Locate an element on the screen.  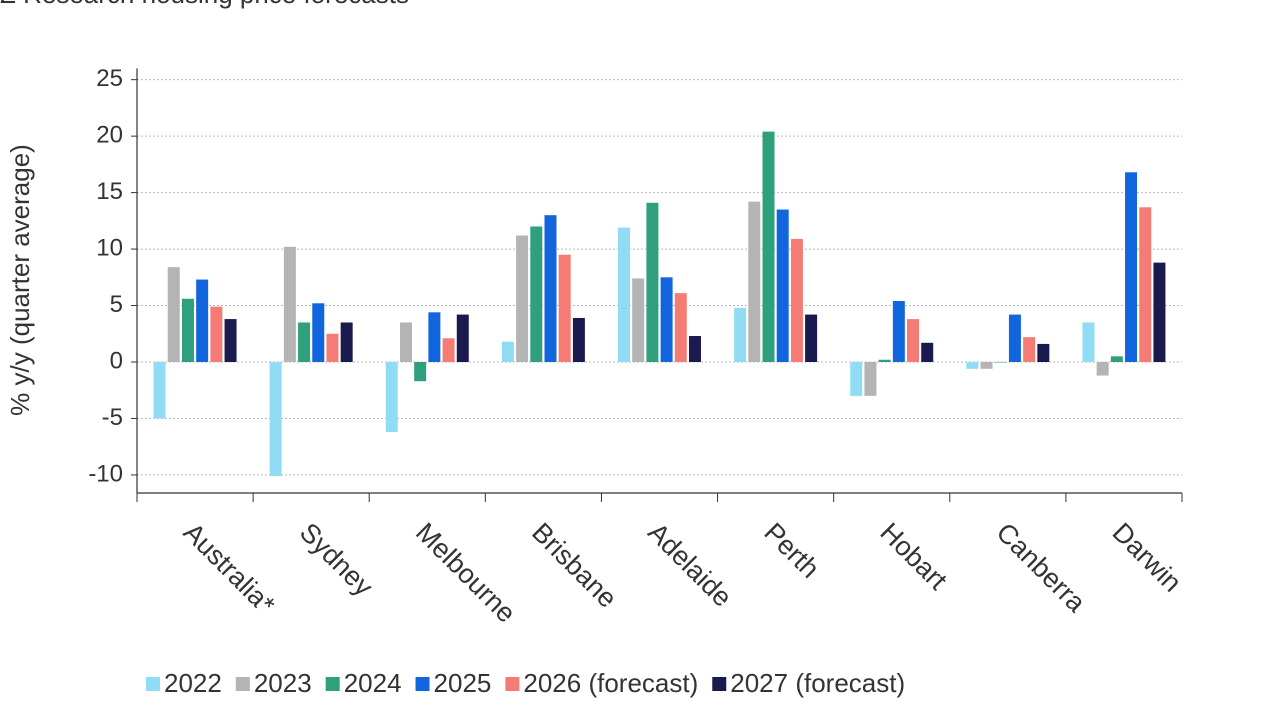
legend-label: 2025 is located at coordinates (463, 683).